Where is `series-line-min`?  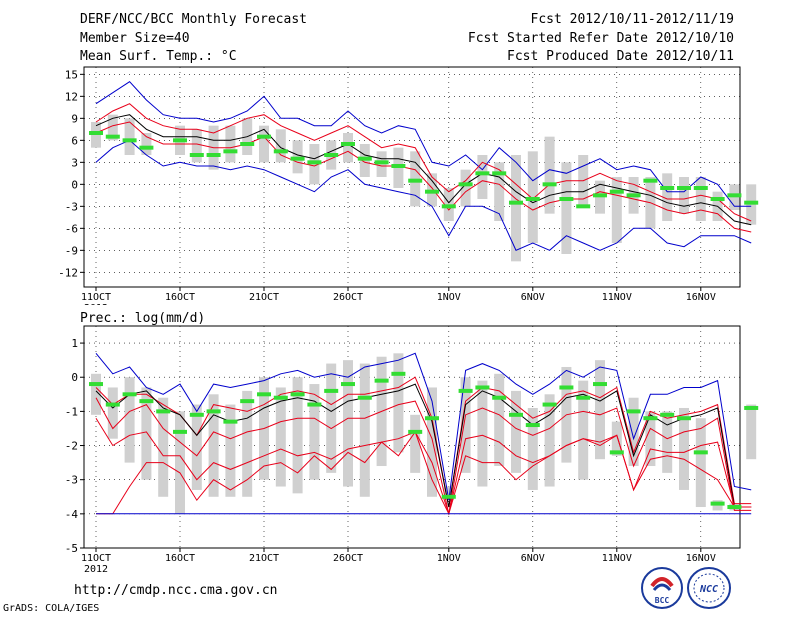 series-line-min is located at coordinates (423, 195).